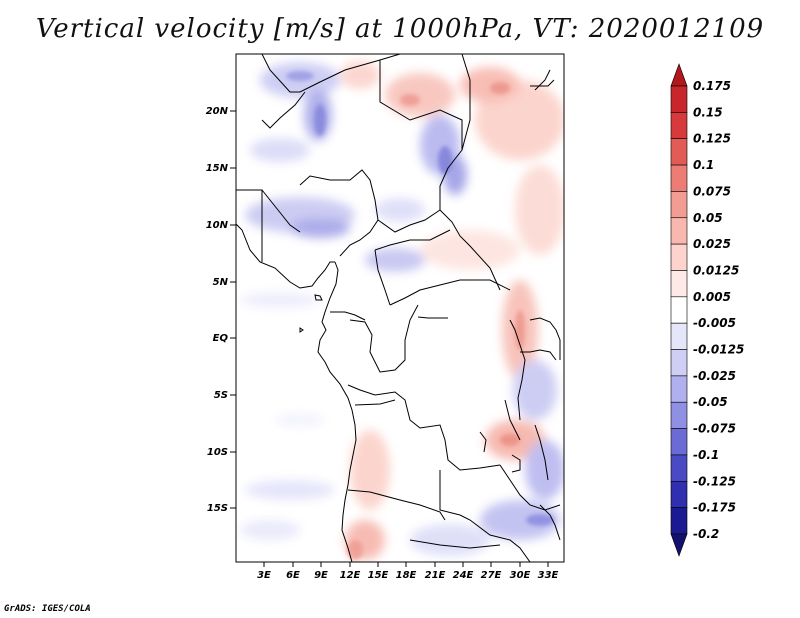  I want to click on colorbar-label: -0.025, so click(714, 376).